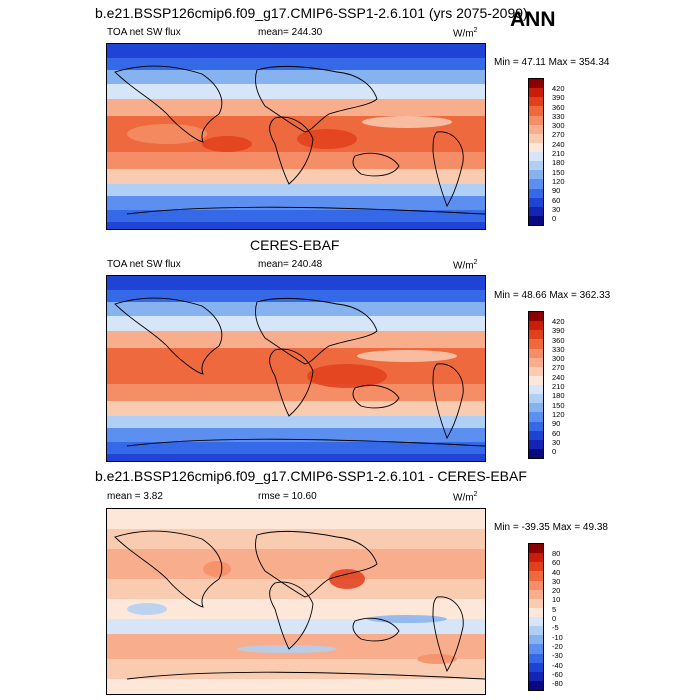 Image resolution: width=700 pixels, height=700 pixels. Describe the element at coordinates (533, 19) in the screenshot. I see `season-label: ANN` at that location.